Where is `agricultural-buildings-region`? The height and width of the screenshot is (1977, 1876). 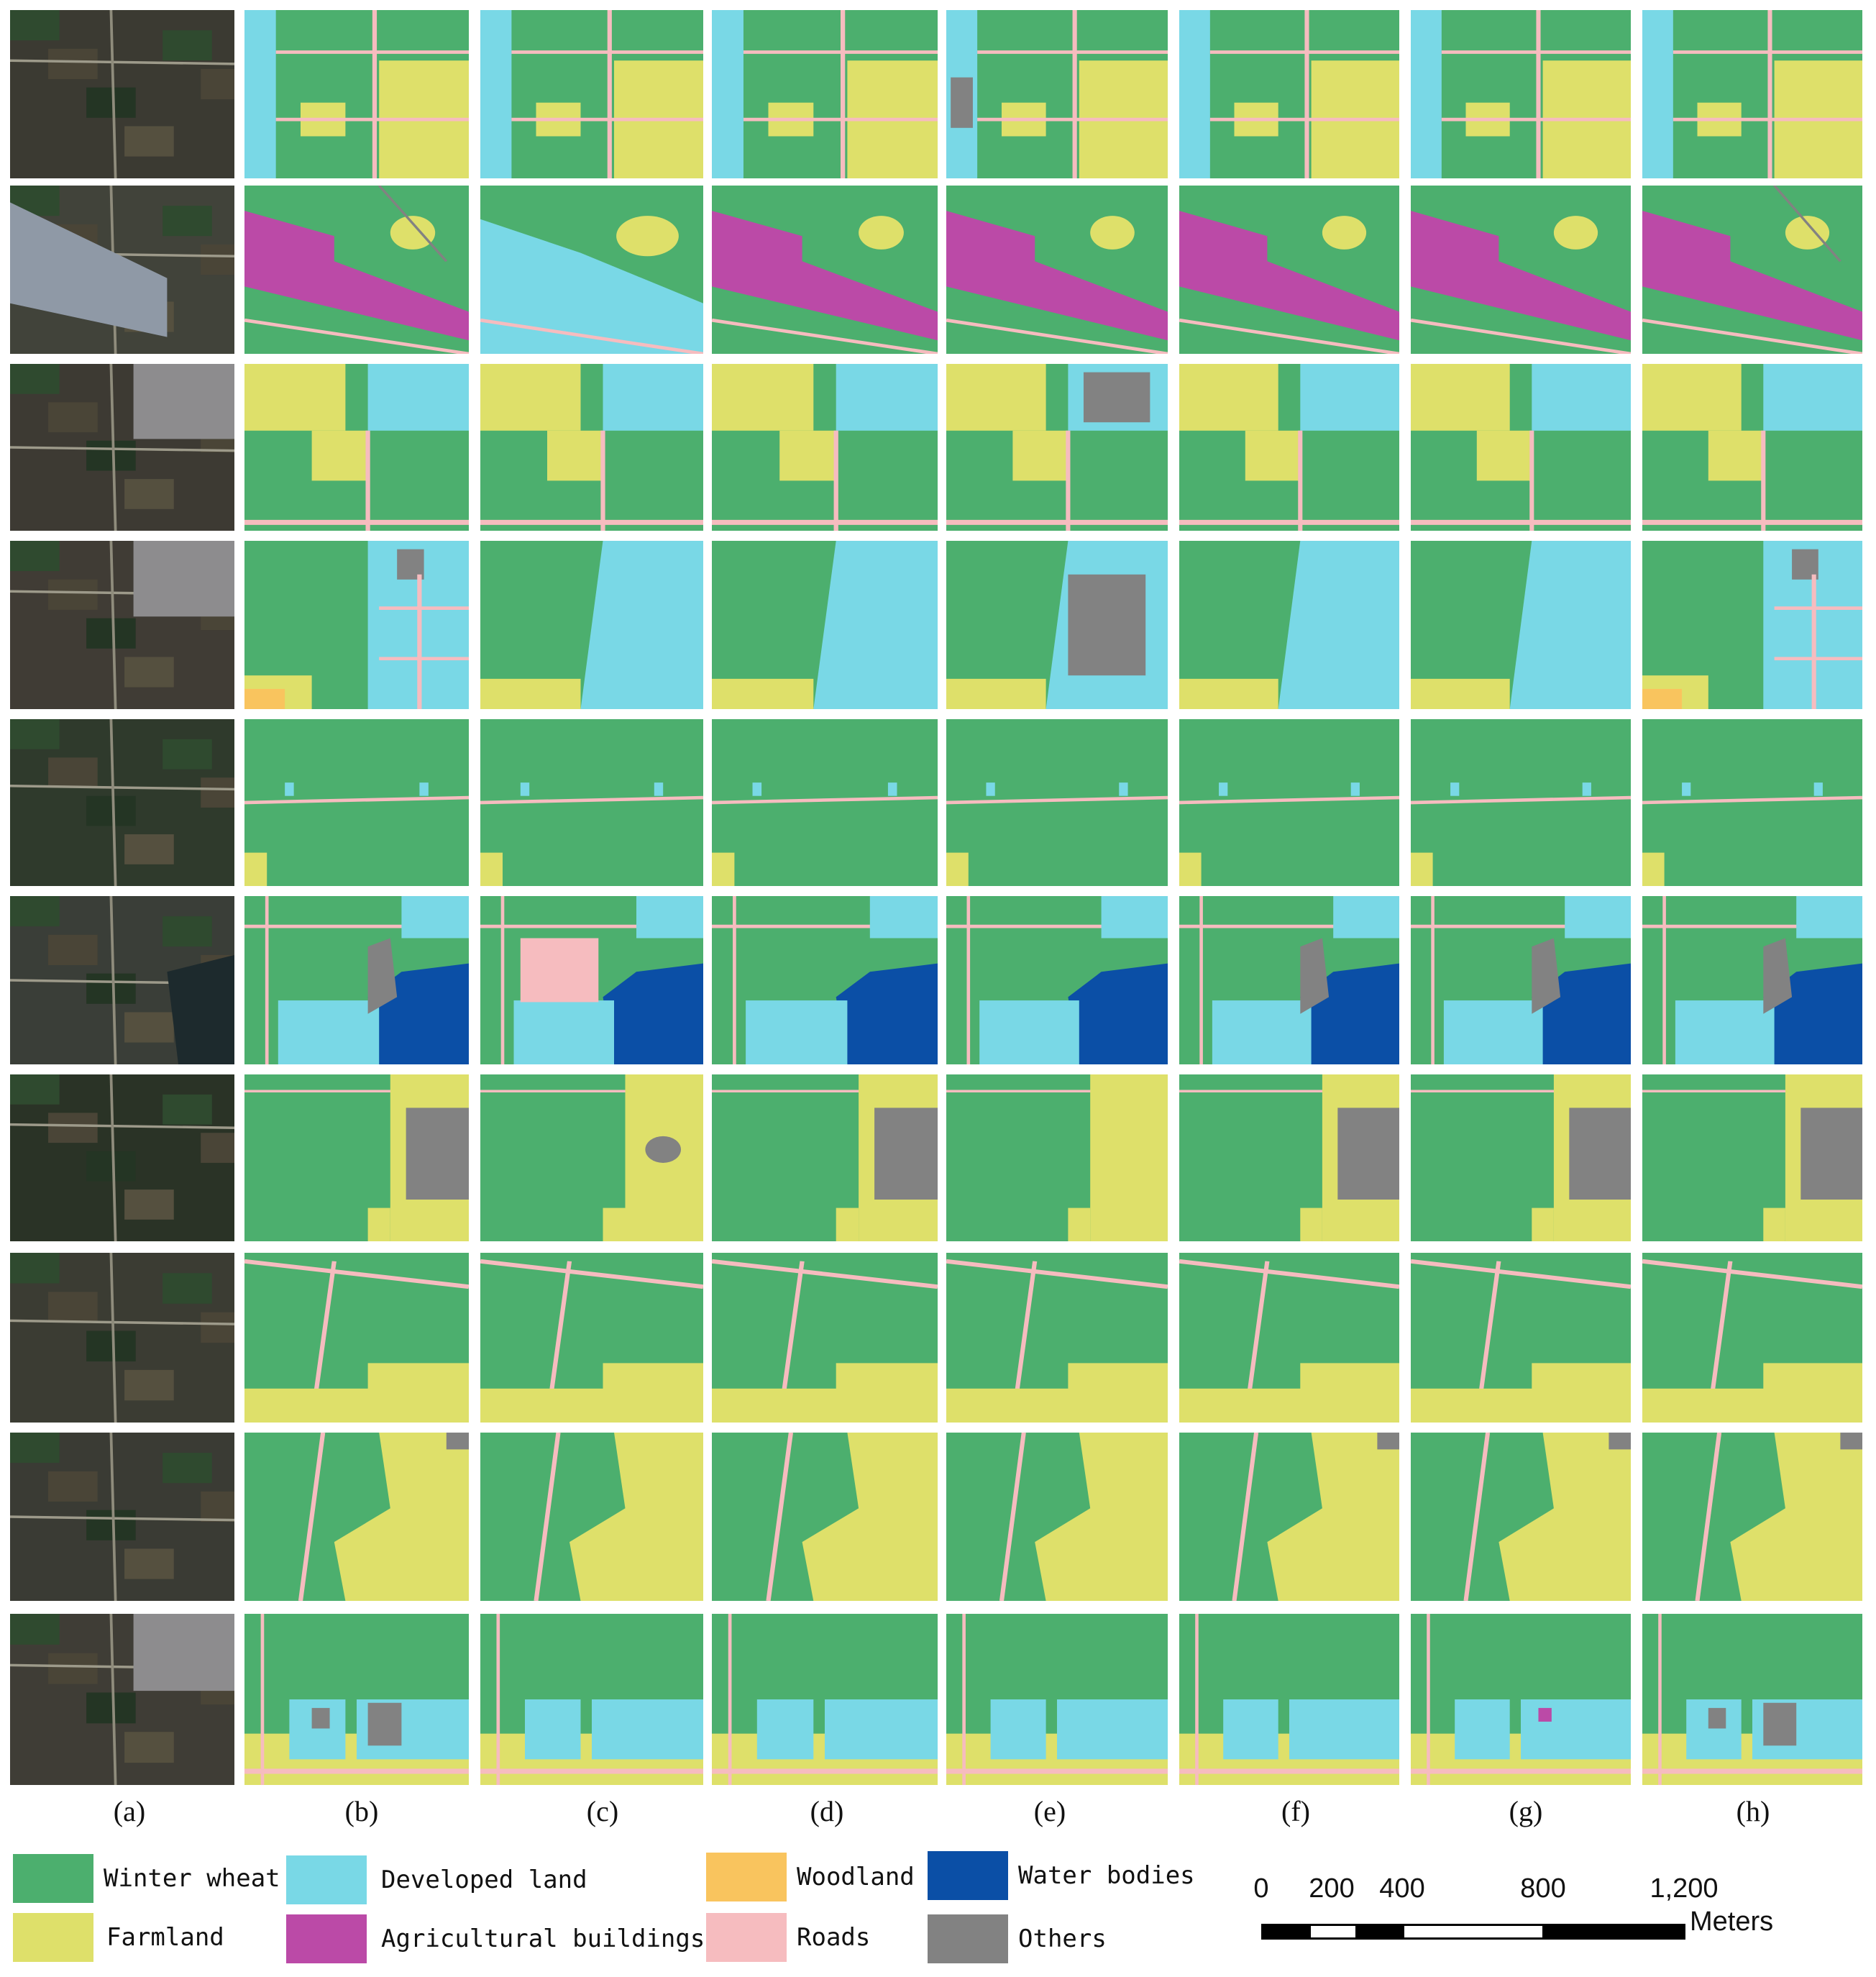 agricultural-buildings-region is located at coordinates (825, 276).